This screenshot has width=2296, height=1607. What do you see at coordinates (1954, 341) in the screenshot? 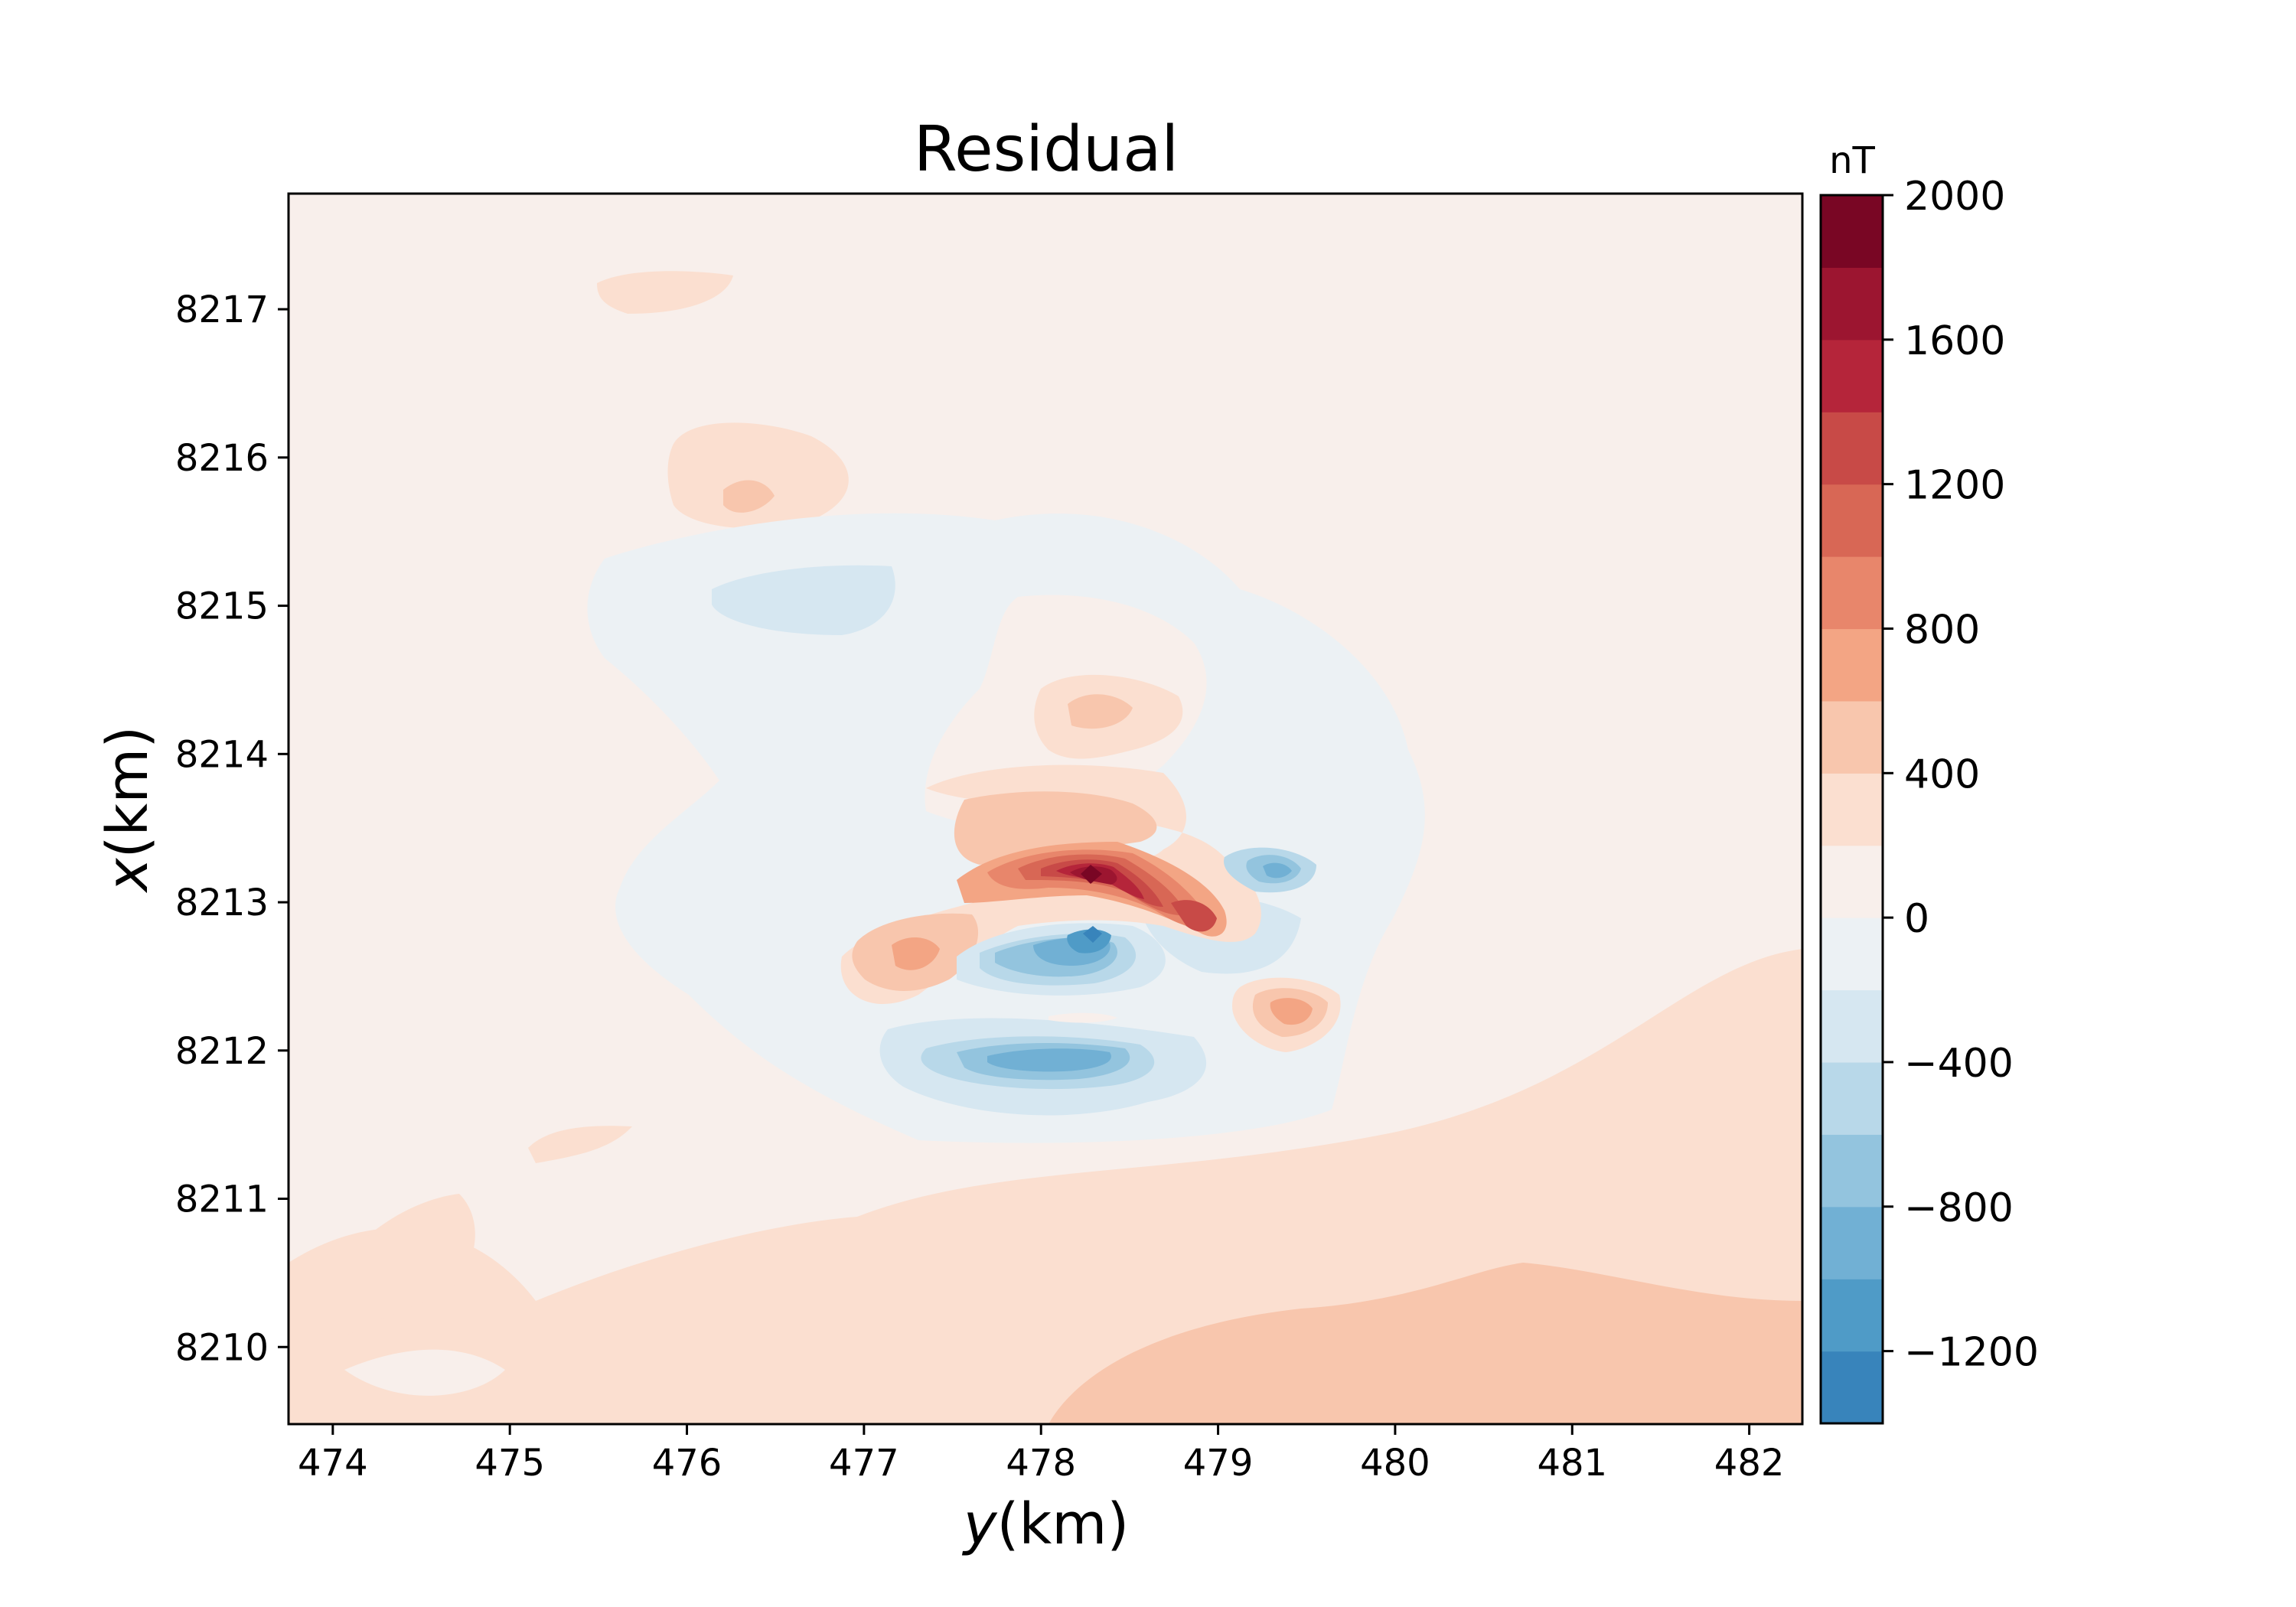
I see `colorbar-tick-label: 1600` at bounding box center [1954, 341].